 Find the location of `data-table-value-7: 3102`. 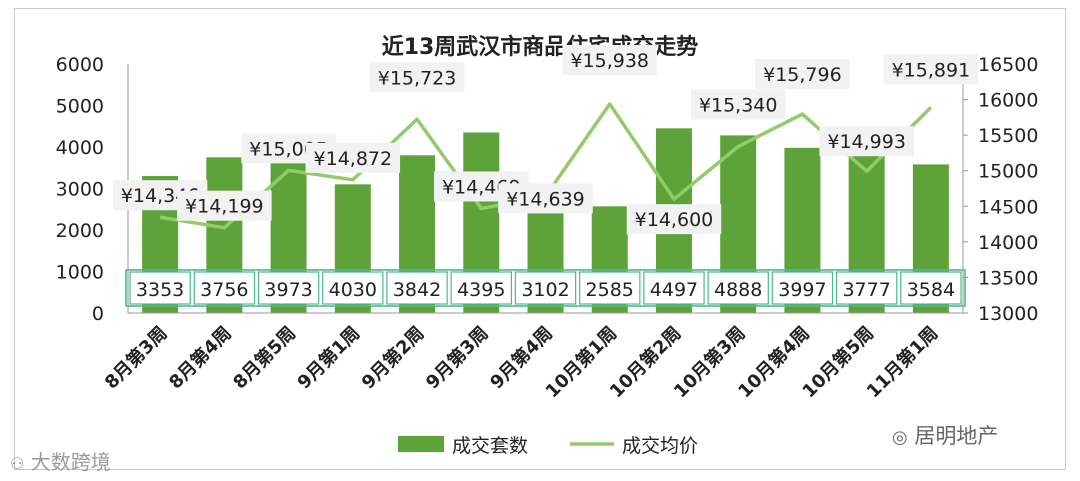

data-table-value-7: 3102 is located at coordinates (545, 290).